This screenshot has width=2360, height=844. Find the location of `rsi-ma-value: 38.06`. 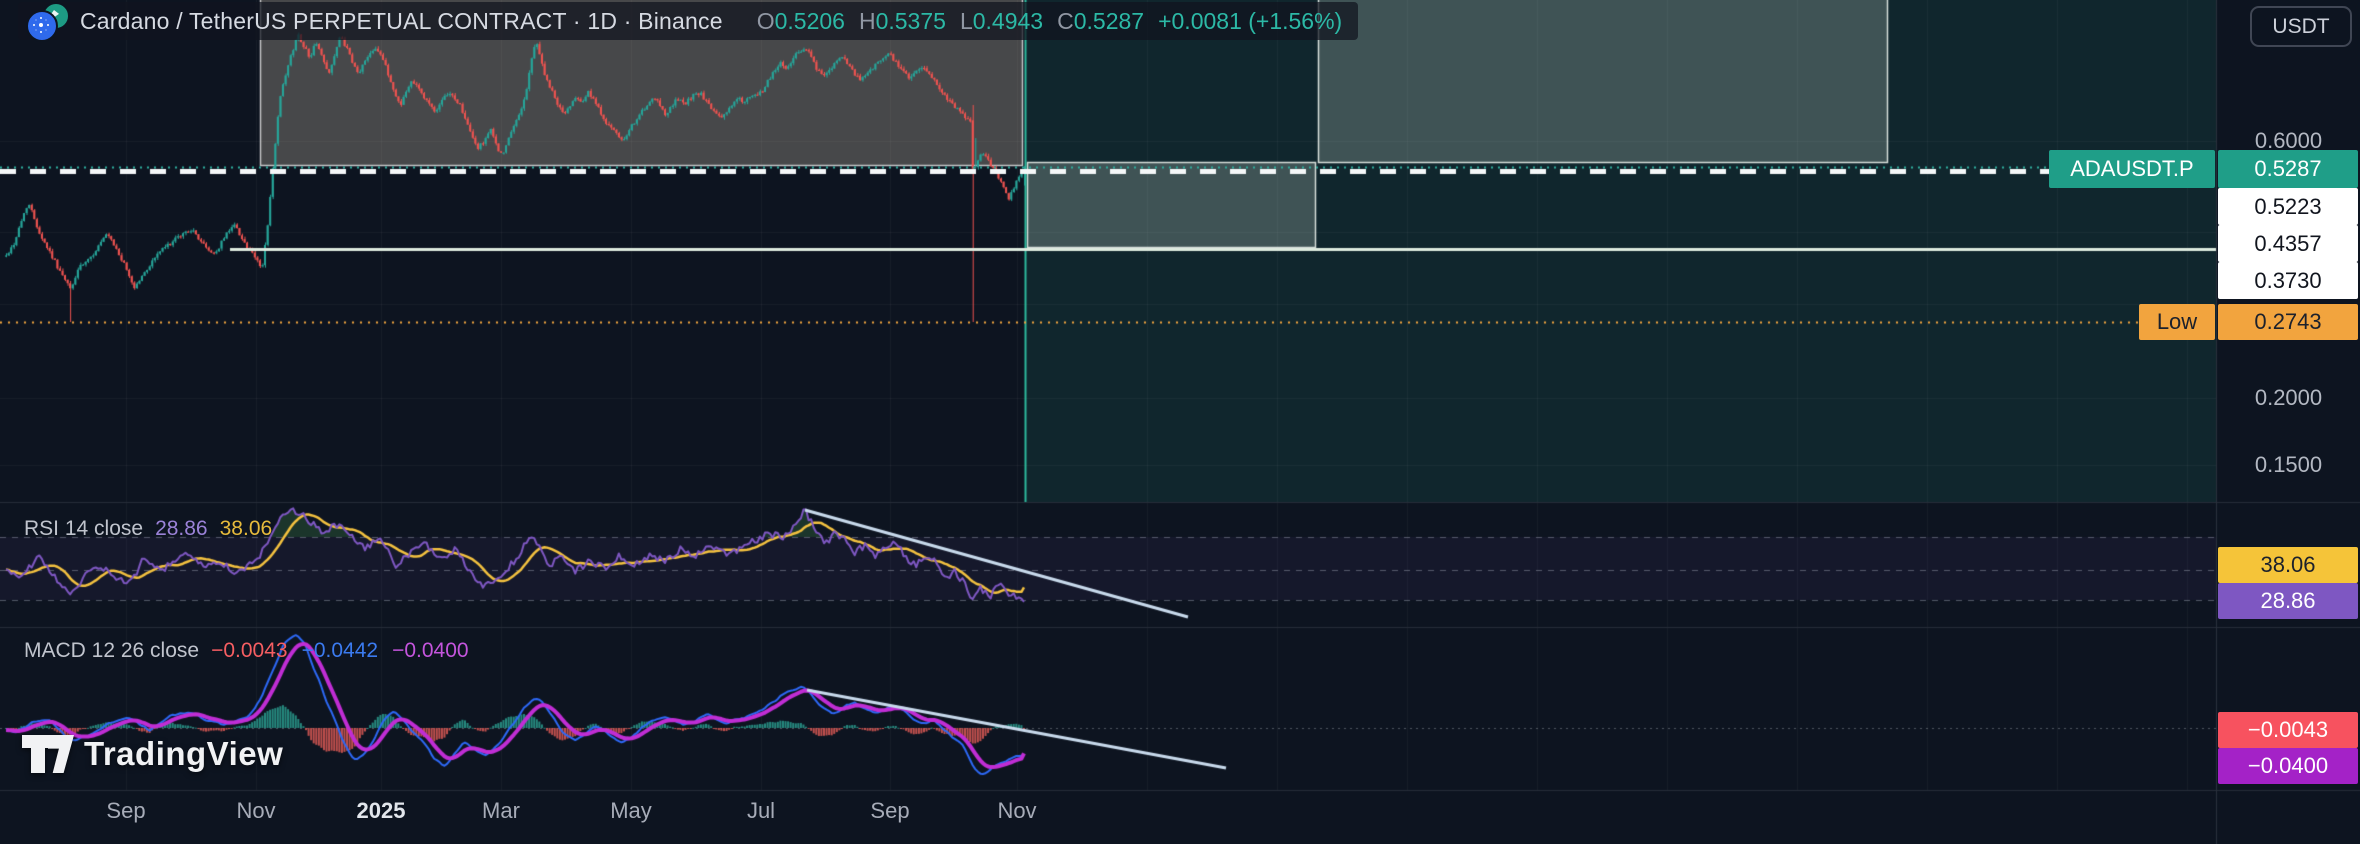

rsi-ma-value: 38.06 is located at coordinates (246, 528).